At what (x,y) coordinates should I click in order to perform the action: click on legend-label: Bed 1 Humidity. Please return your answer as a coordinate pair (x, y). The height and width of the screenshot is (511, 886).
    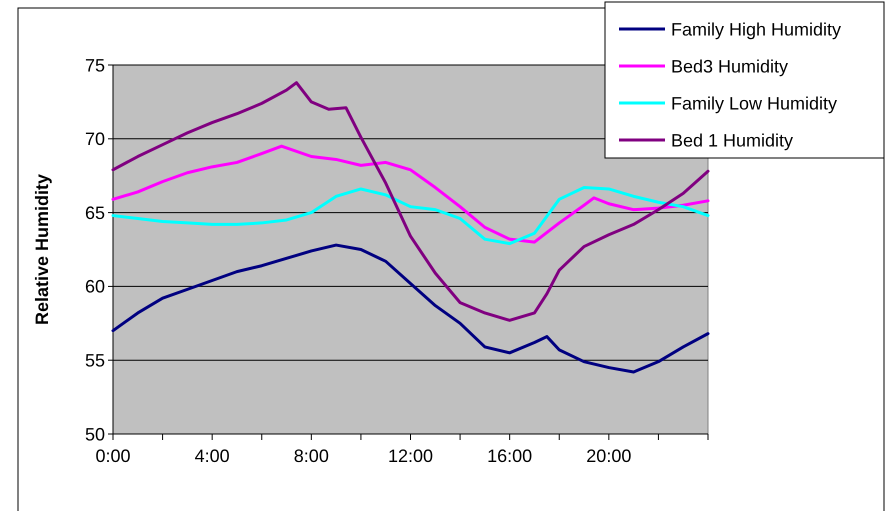
    Looking at the image, I should click on (732, 140).